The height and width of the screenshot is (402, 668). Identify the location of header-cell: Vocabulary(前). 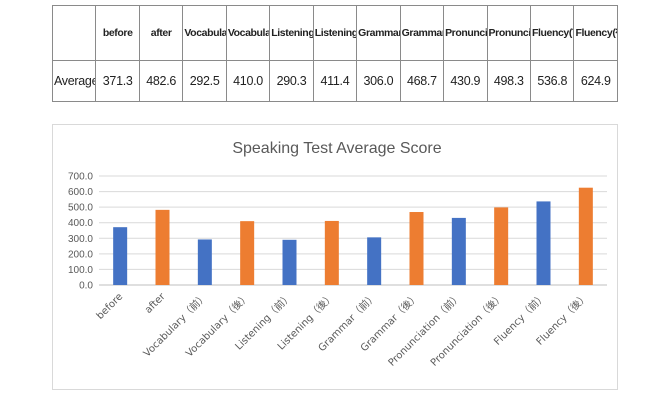
(204, 33).